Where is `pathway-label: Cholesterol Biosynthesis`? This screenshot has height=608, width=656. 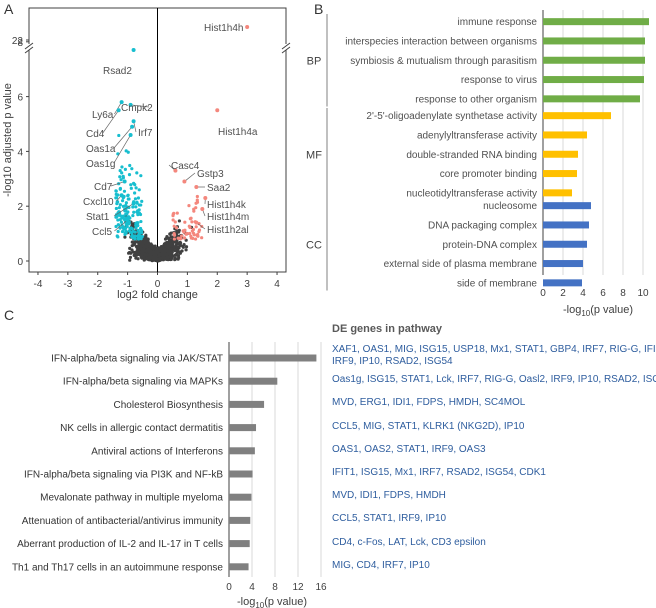
pathway-label: Cholesterol Biosynthesis is located at coordinates (169, 405).